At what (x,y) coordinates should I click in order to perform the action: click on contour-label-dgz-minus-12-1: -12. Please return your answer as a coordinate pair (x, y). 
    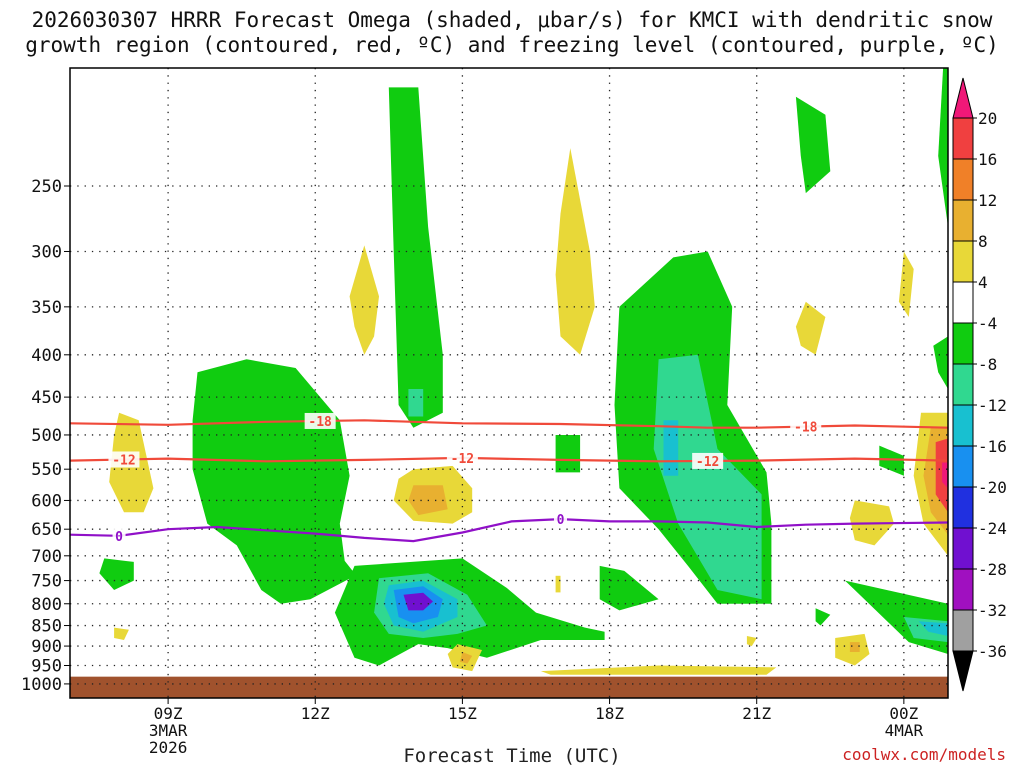
    Looking at the image, I should click on (462, 459).